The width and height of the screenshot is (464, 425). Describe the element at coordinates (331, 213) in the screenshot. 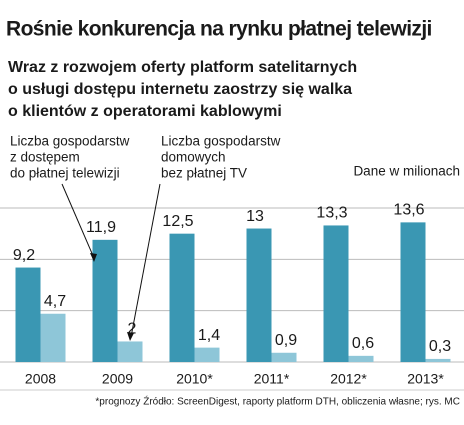

I see `value-label: 13,3` at that location.